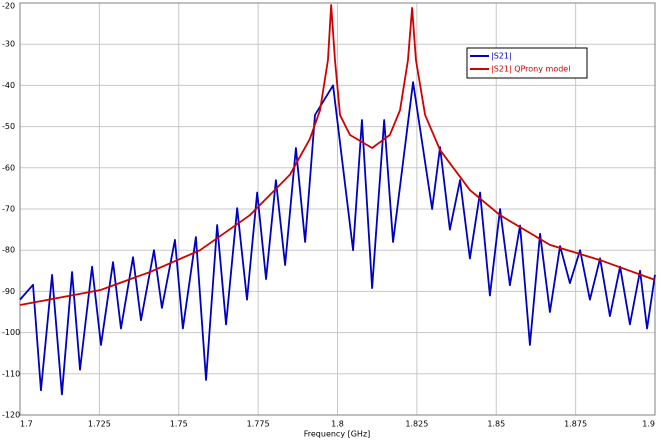 This screenshot has height=440, width=661. What do you see at coordinates (8, 126) in the screenshot?
I see `y-tick-label: -50` at bounding box center [8, 126].